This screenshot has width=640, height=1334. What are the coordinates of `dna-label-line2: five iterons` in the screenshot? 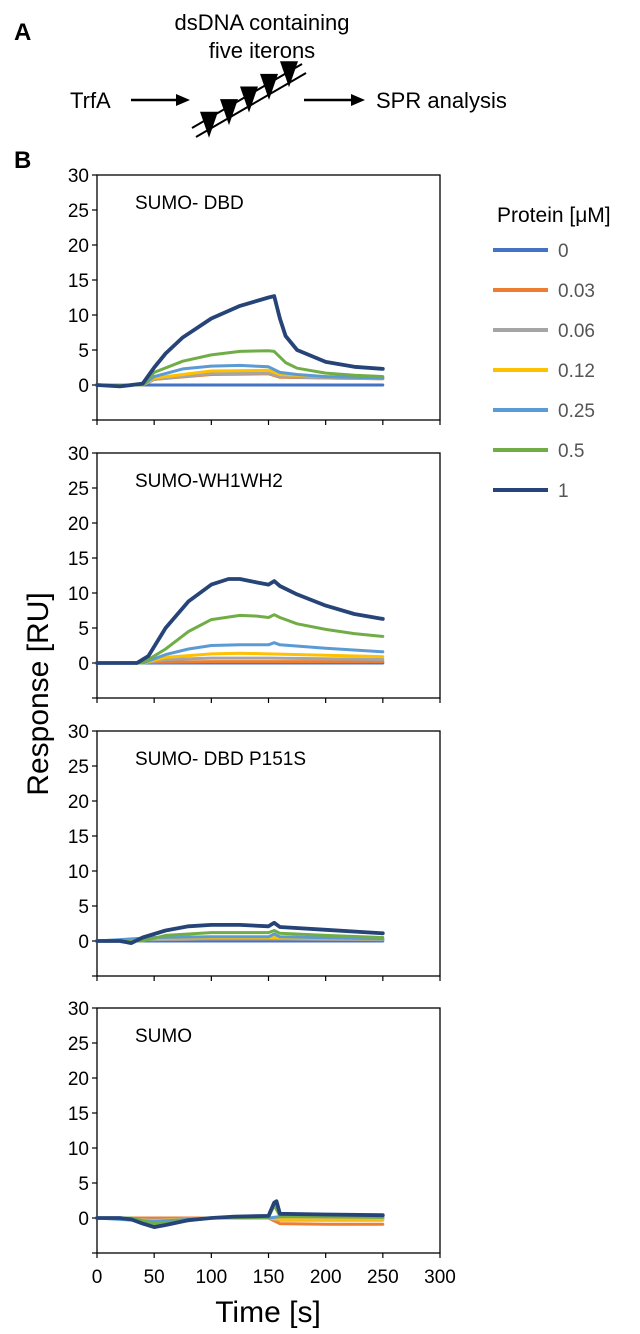 It's located at (262, 50).